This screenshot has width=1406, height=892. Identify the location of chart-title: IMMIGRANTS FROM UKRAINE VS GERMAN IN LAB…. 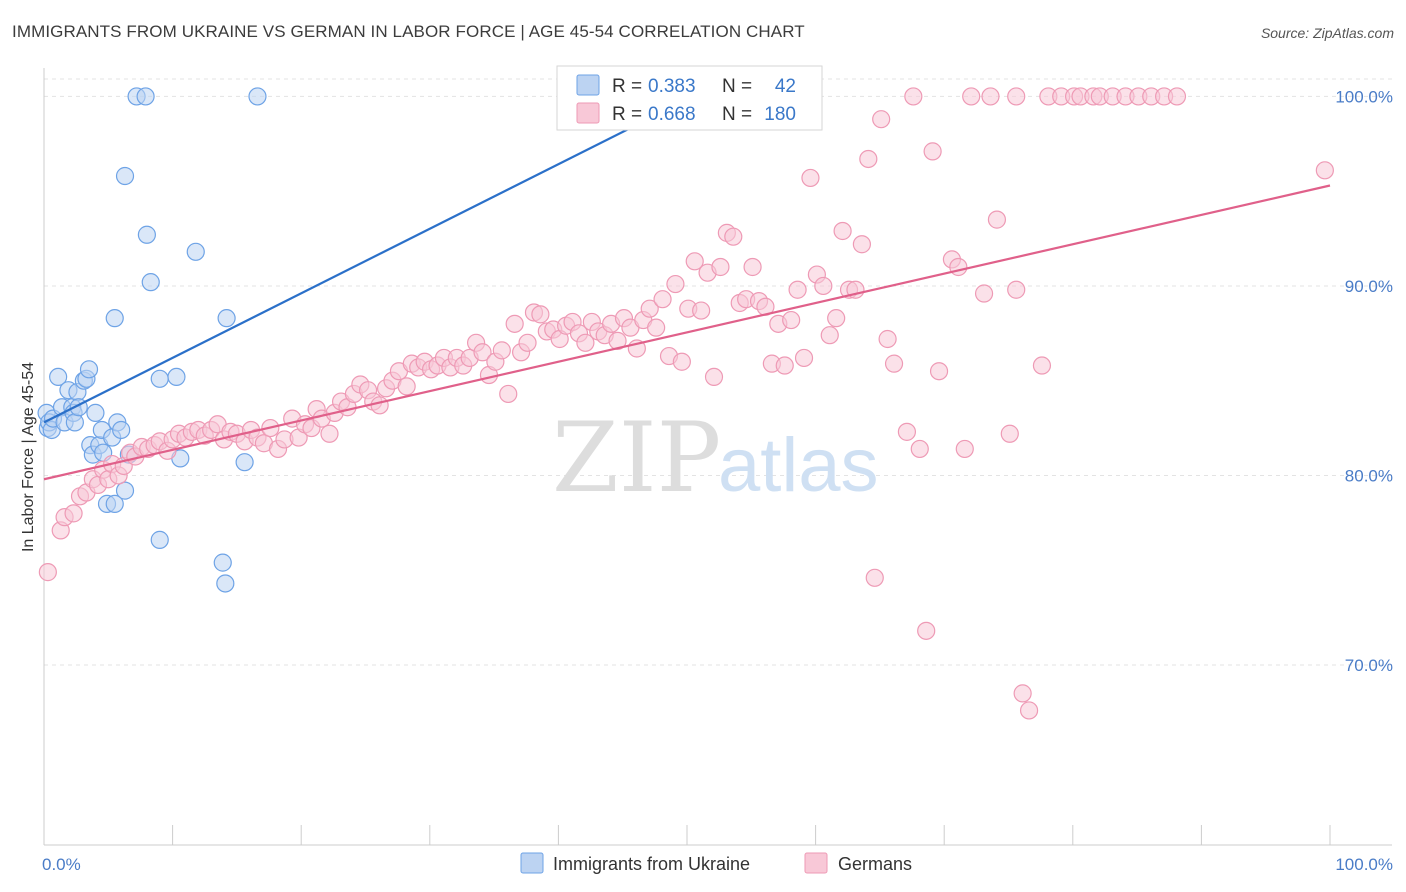
(408, 31).